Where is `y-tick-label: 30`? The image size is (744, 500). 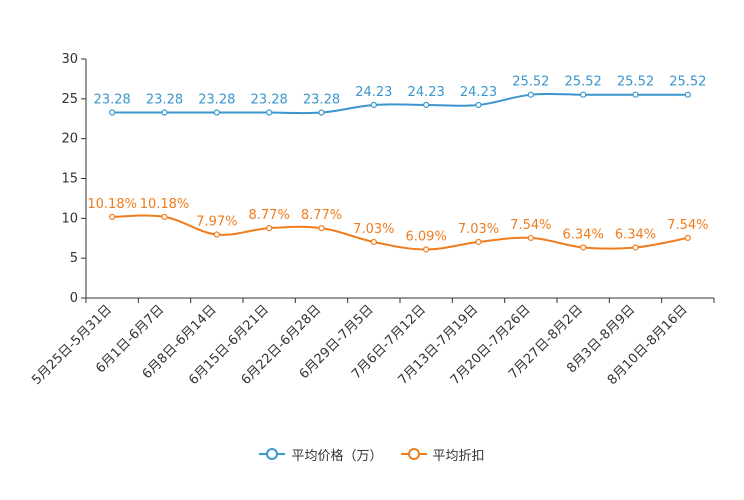
y-tick-label: 30 is located at coordinates (69, 59).